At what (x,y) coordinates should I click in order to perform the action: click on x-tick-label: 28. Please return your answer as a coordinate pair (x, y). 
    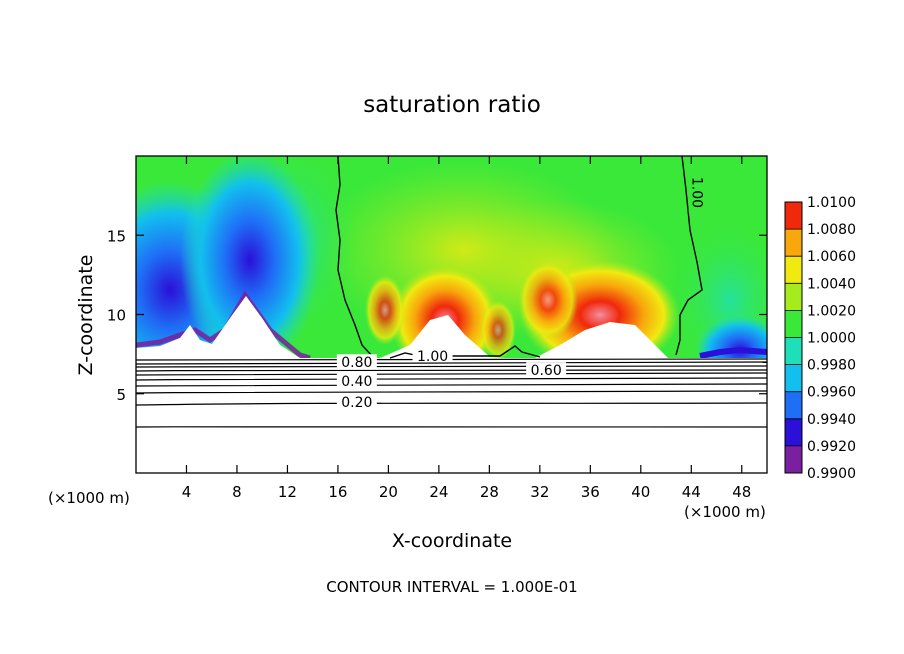
    Looking at the image, I should click on (489, 492).